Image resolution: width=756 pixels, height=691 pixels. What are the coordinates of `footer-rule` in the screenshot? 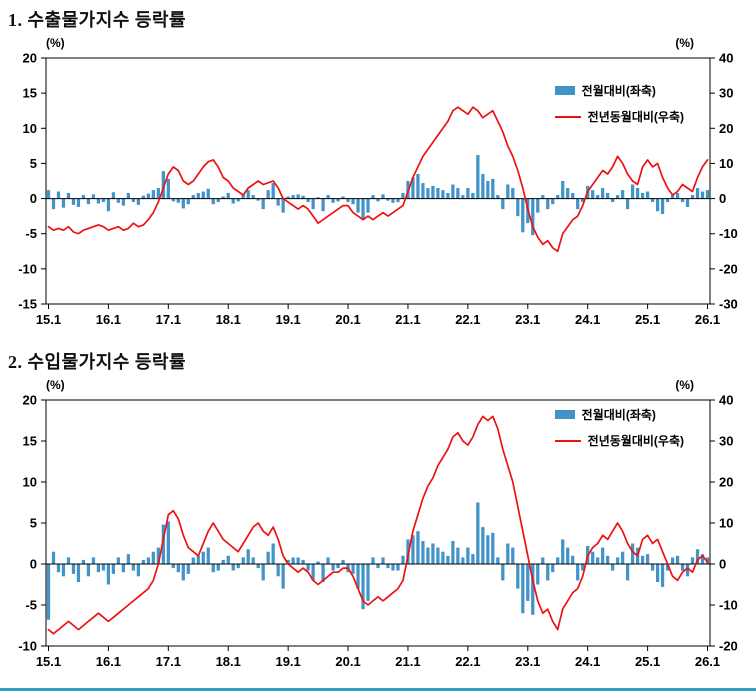 It's located at (378, 689).